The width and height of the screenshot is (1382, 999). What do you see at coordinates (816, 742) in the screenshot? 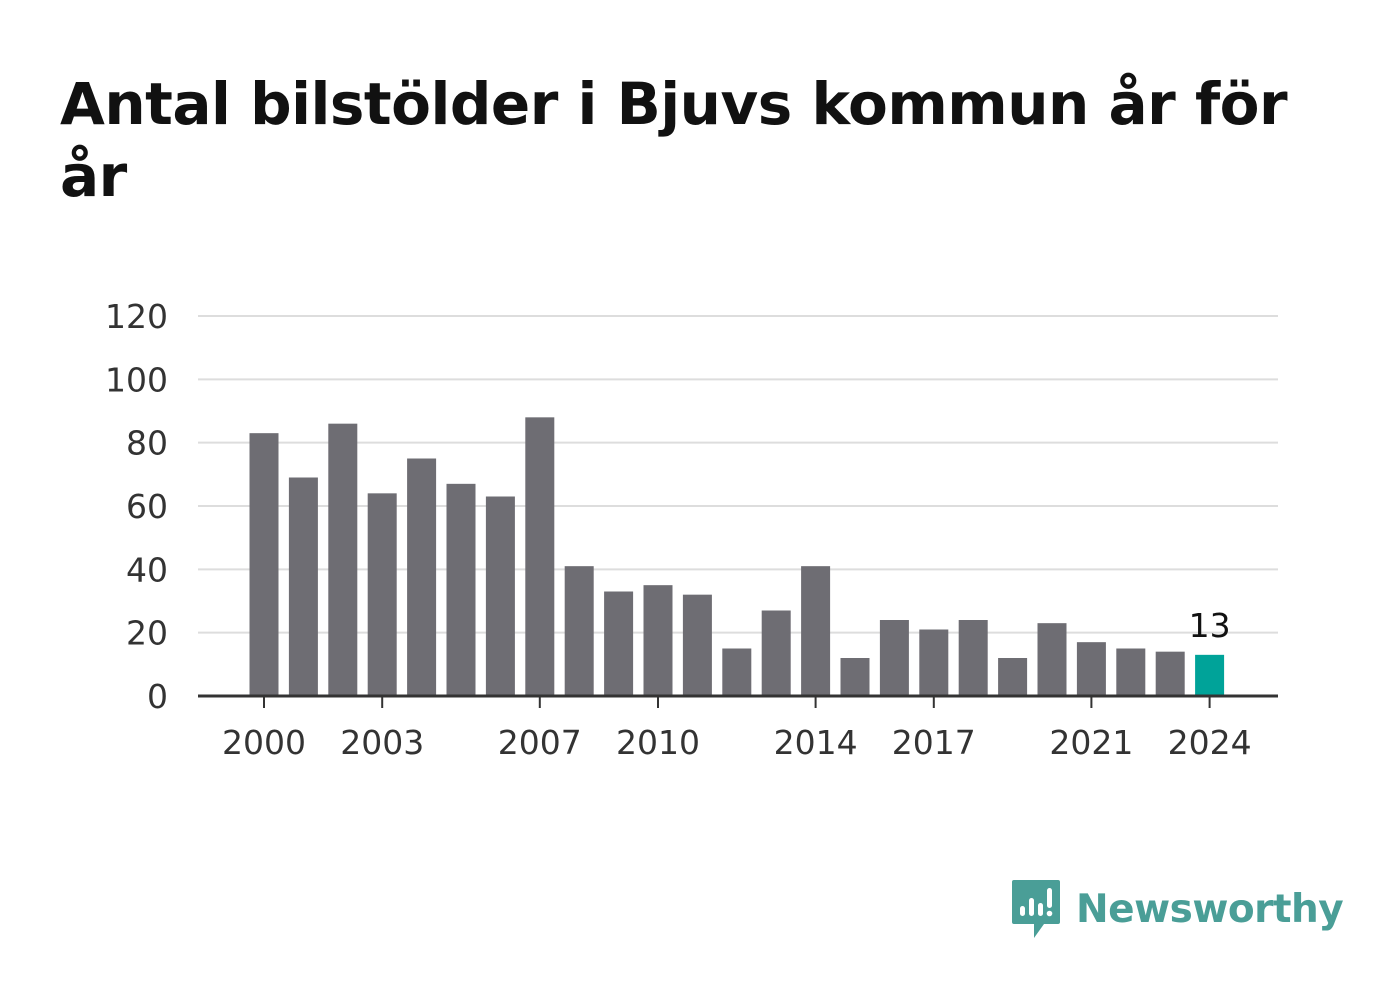
I see `x-tick-label: 2014` at bounding box center [816, 742].